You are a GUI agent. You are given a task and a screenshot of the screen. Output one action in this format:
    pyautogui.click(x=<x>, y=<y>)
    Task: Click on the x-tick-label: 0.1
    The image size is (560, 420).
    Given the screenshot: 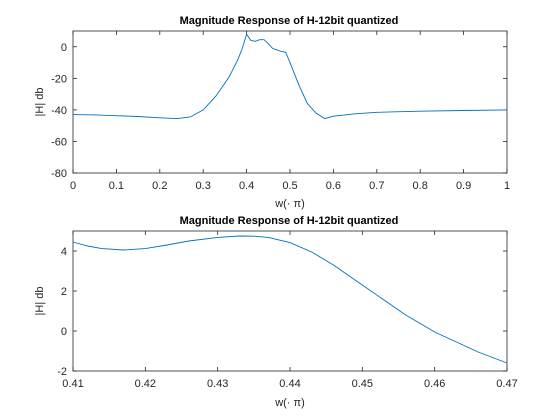 What is the action you would take?
    pyautogui.click(x=116, y=186)
    